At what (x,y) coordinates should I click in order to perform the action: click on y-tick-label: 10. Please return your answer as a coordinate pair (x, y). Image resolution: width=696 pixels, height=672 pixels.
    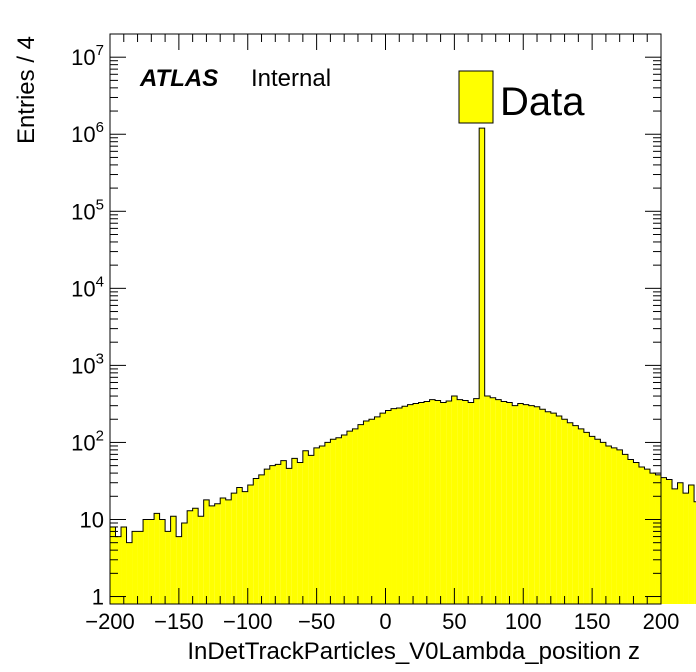
    Looking at the image, I should click on (92, 519).